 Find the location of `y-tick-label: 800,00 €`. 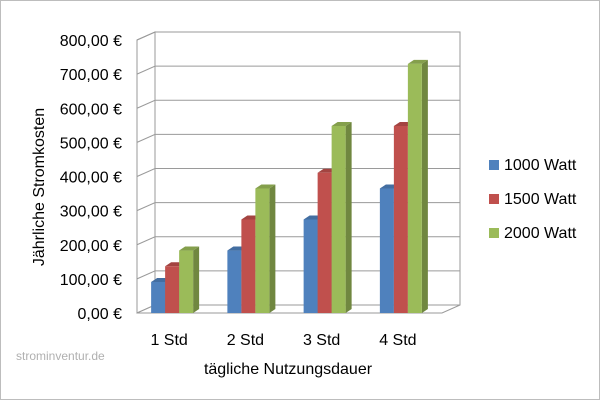

y-tick-label: 800,00 € is located at coordinates (91, 41).